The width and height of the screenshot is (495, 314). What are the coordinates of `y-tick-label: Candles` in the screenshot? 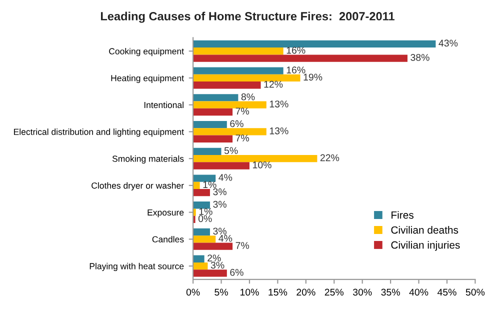 It's located at (168, 239).